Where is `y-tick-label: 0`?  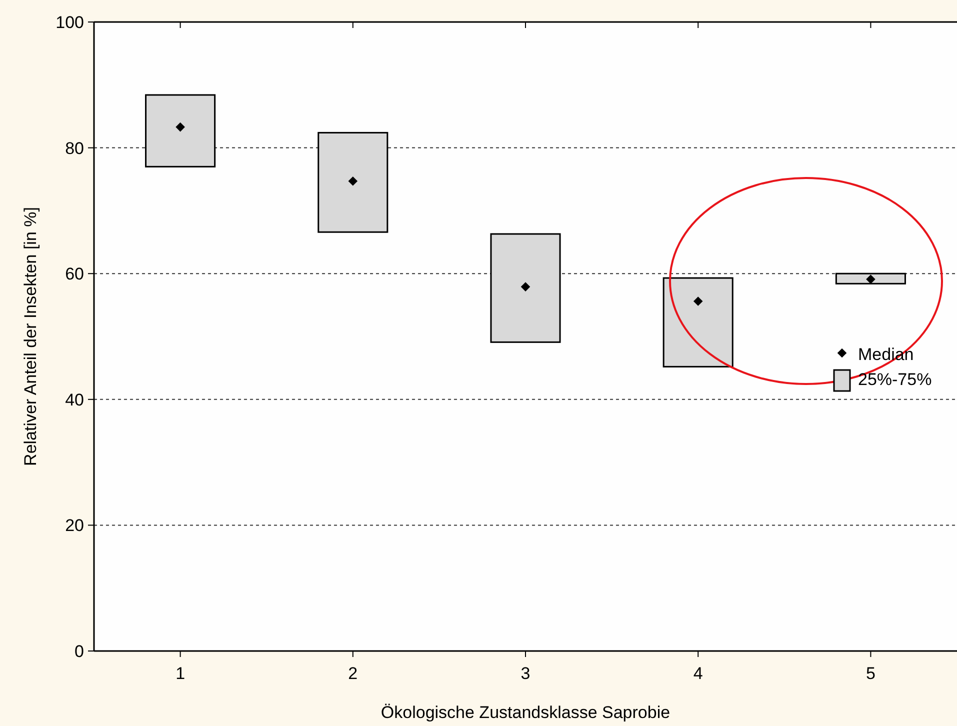
y-tick-label: 0 is located at coordinates (79, 651).